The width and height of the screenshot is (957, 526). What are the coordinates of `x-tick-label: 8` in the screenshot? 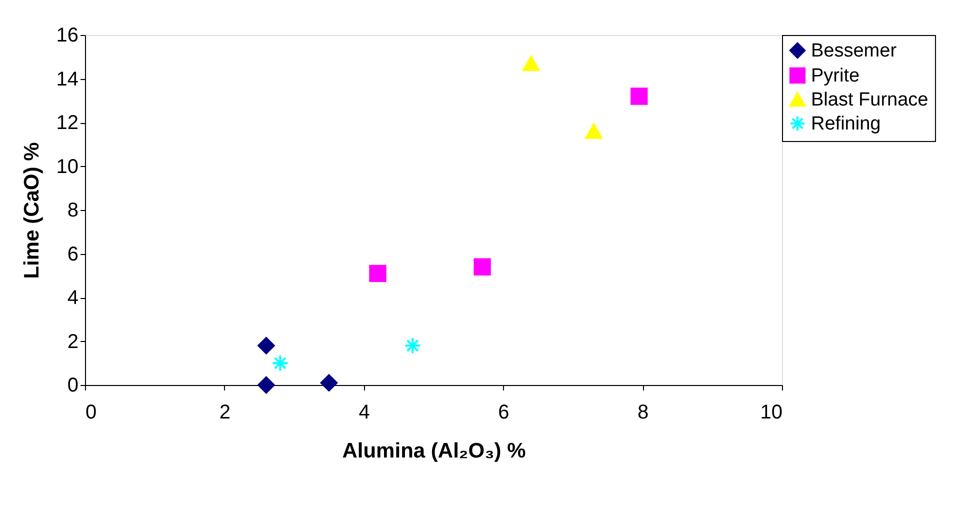 It's located at (643, 413).